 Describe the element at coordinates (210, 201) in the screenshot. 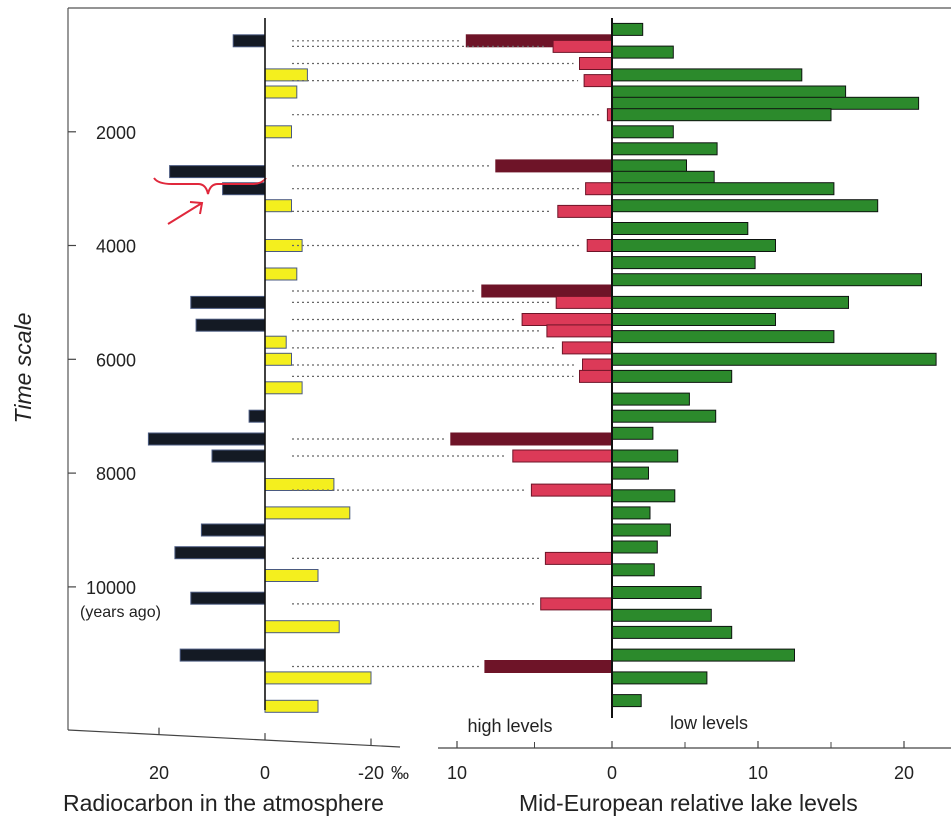

I see `annotation-layer` at that location.